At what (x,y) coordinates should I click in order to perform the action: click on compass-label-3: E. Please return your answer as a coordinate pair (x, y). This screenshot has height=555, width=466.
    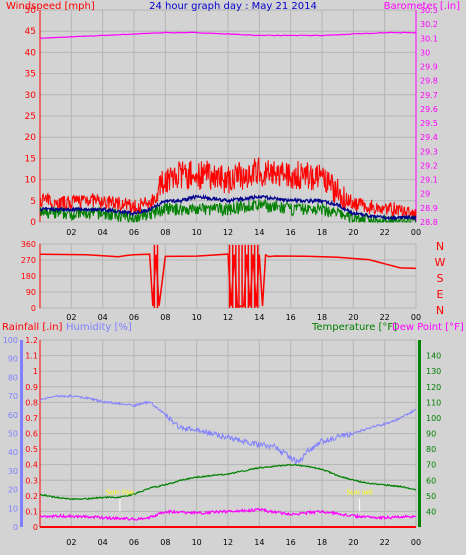
    Looking at the image, I should click on (440, 294).